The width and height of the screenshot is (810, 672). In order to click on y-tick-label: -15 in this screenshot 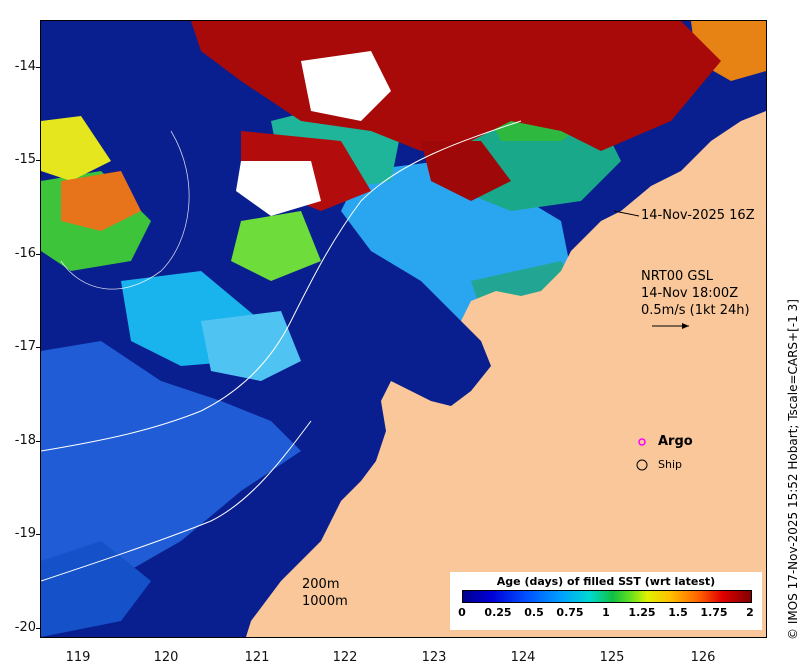, I will do `click(25, 159)`.